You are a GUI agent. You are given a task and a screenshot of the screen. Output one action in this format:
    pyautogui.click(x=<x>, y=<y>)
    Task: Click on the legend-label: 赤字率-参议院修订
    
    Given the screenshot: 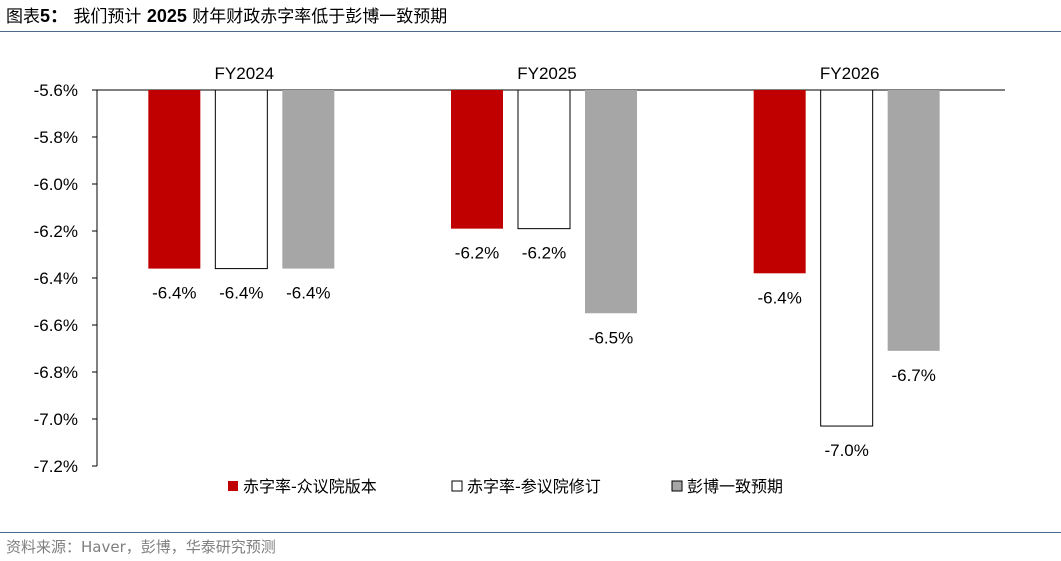 What is the action you would take?
    pyautogui.click(x=534, y=486)
    